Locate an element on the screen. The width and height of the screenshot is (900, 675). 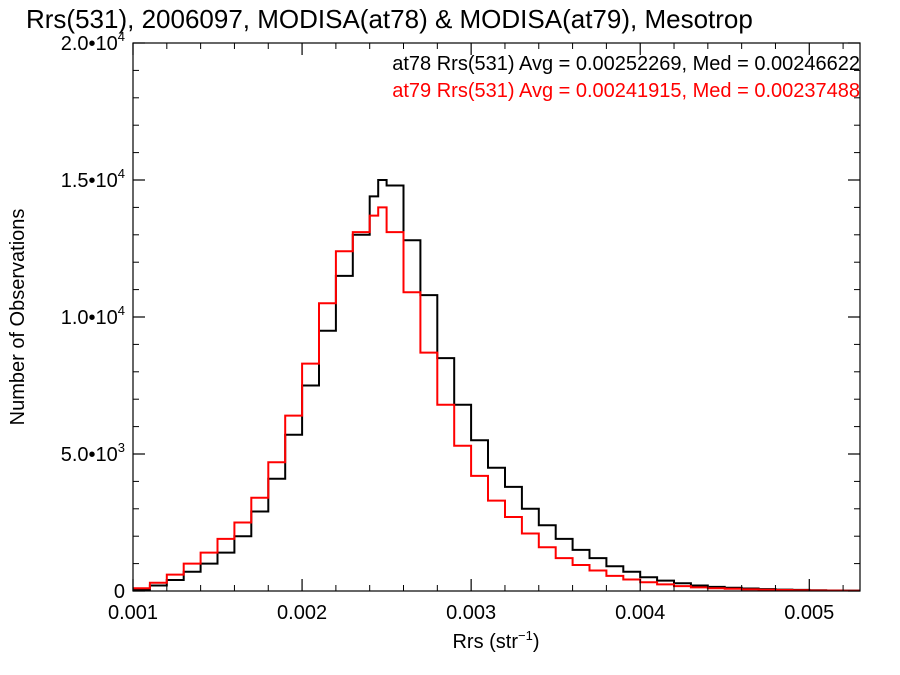
x-tick-label: 0.004 is located at coordinates (640, 613).